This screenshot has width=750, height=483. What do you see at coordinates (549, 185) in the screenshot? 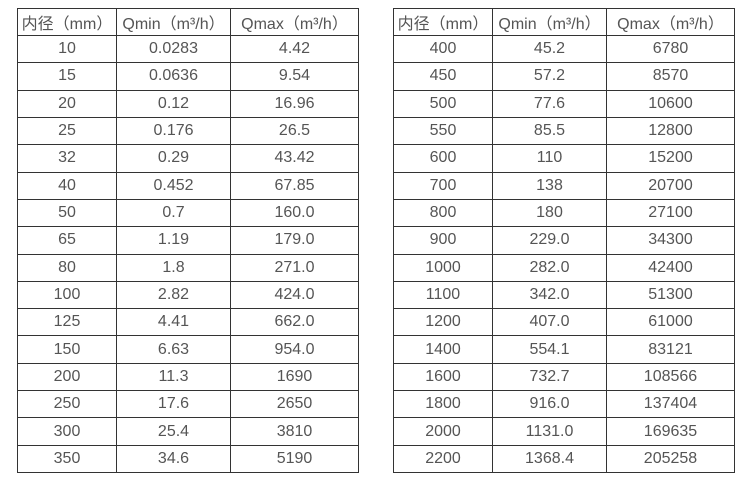
I see `table-cell: 138` at bounding box center [549, 185].